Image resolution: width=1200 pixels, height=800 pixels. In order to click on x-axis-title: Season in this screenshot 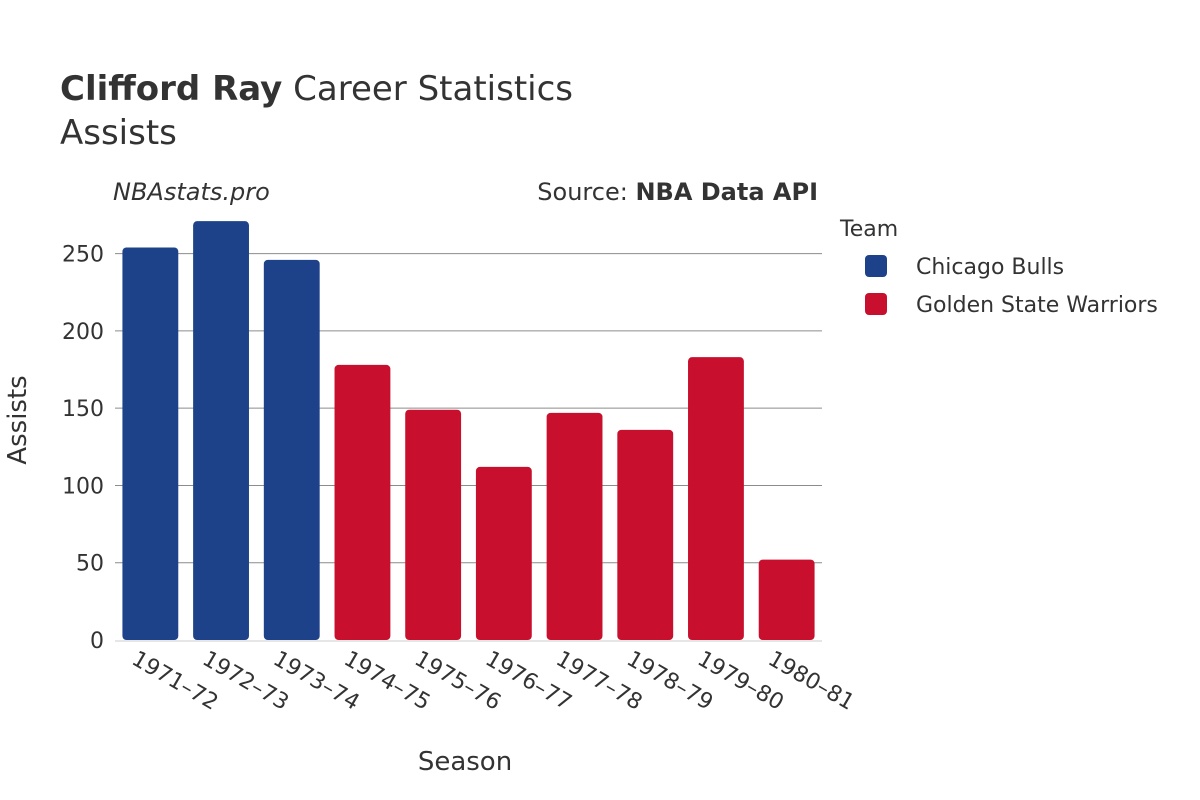, I will do `click(465, 762)`.